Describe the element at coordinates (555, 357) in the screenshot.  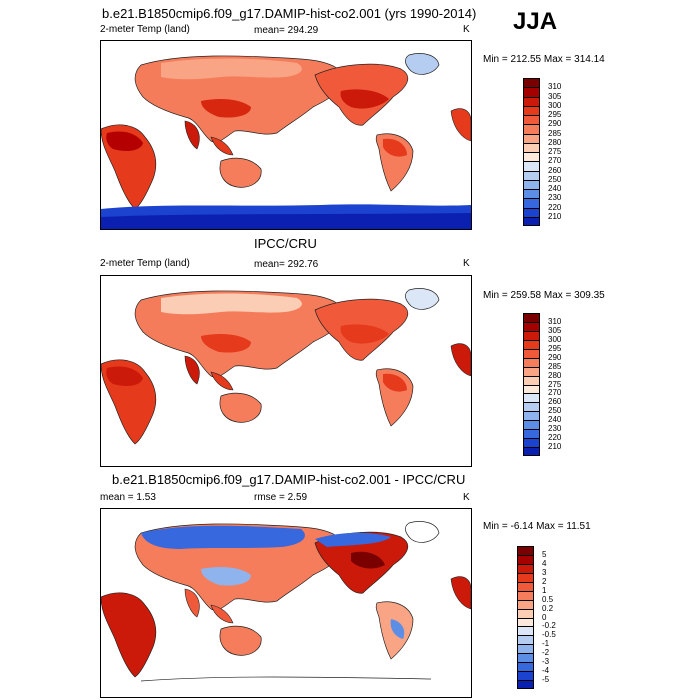
I see `colorbar-tick-label: 290` at that location.